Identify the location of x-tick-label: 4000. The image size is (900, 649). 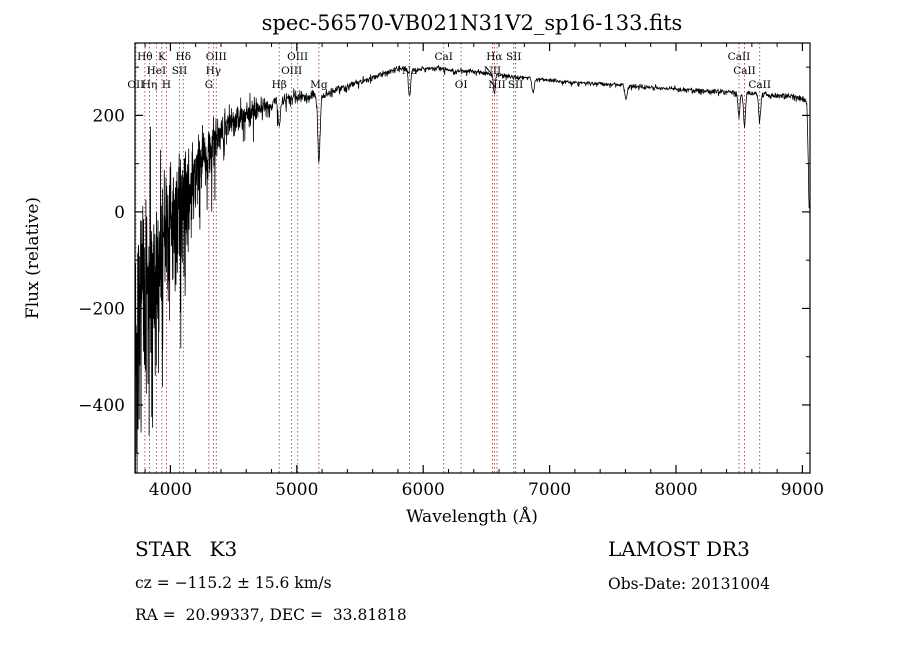
(170, 490).